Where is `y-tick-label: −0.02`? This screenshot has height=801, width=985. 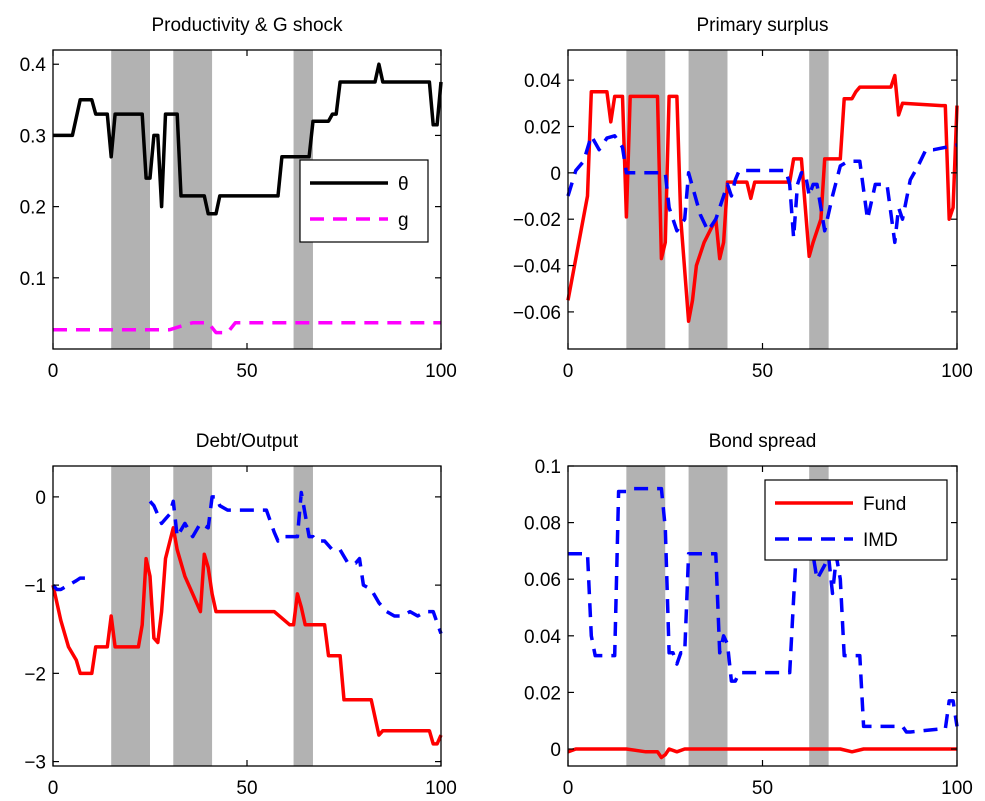
y-tick-label: −0.02 is located at coordinates (537, 220).